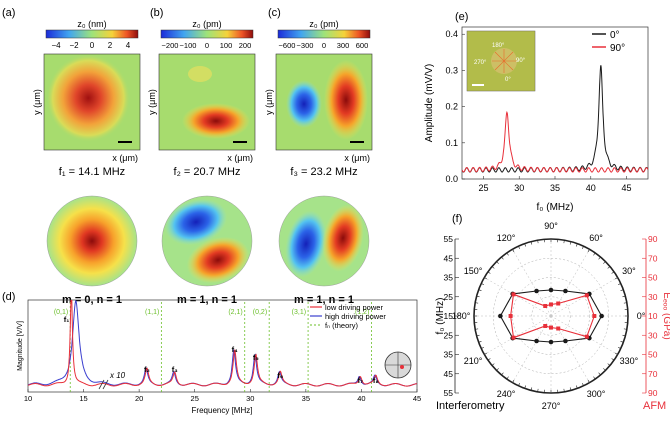 This screenshot has width=670, height=421. I want to click on panel-d-label: (d), so click(8, 297).